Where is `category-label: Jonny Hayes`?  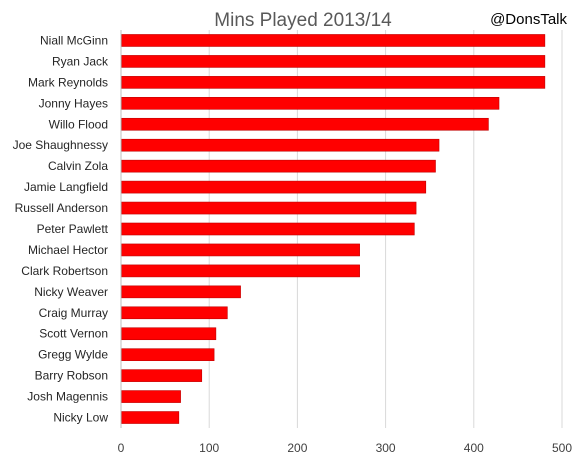 category-label: Jonny Hayes is located at coordinates (73, 103).